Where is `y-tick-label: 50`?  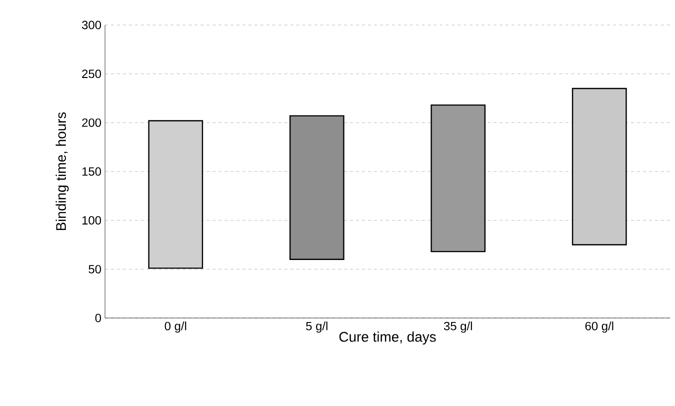
y-tick-label: 50 is located at coordinates (95, 269).